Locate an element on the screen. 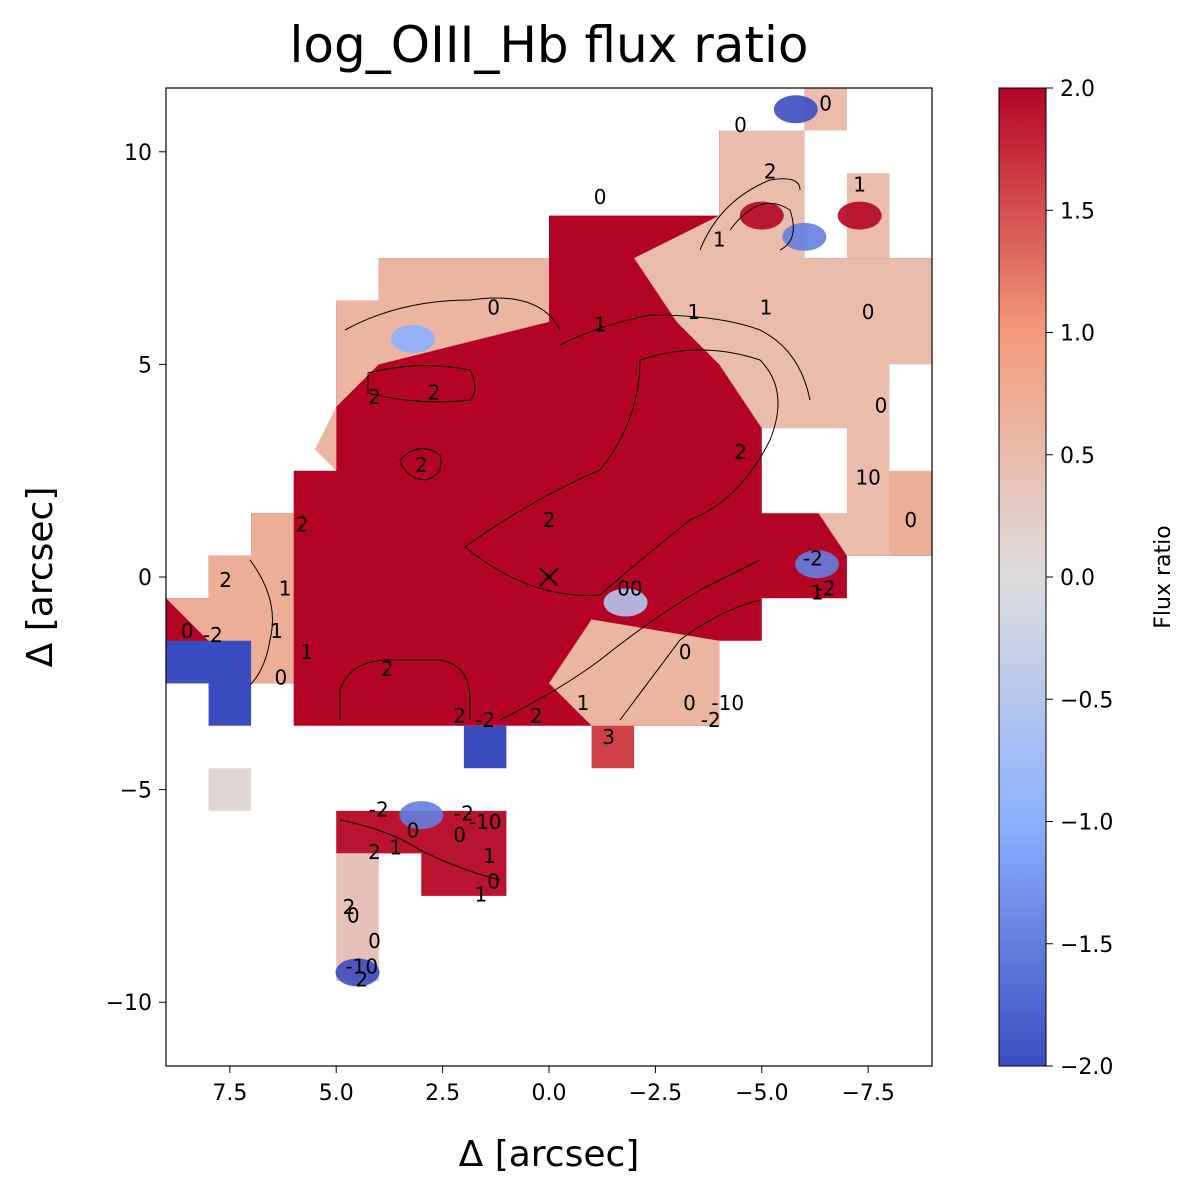 This screenshot has height=1195, width=1200. region-lower-island-tail is located at coordinates (357, 917).